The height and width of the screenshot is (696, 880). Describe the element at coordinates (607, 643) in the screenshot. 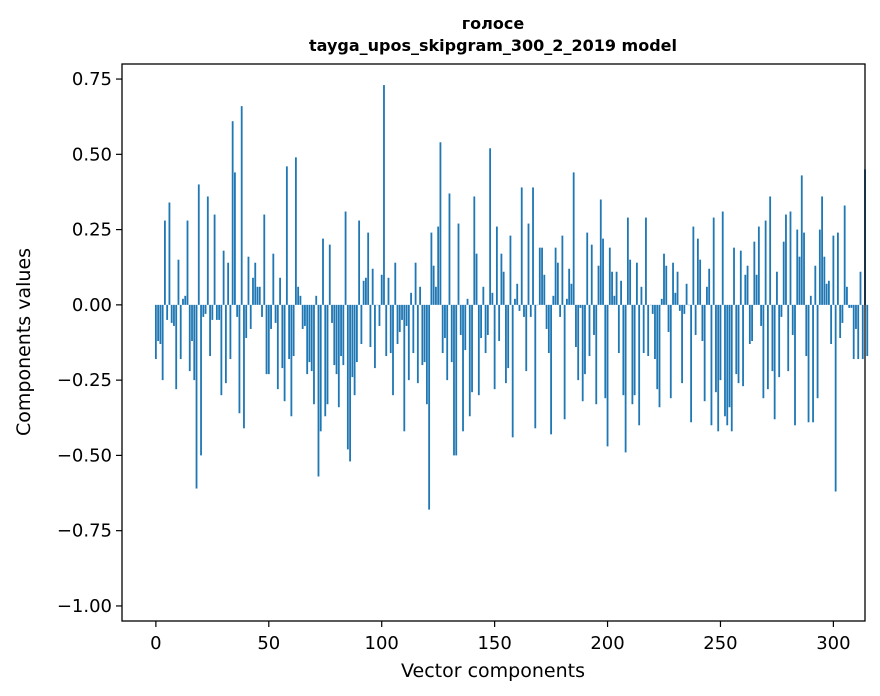

I see `x-tick-label: 200` at that location.